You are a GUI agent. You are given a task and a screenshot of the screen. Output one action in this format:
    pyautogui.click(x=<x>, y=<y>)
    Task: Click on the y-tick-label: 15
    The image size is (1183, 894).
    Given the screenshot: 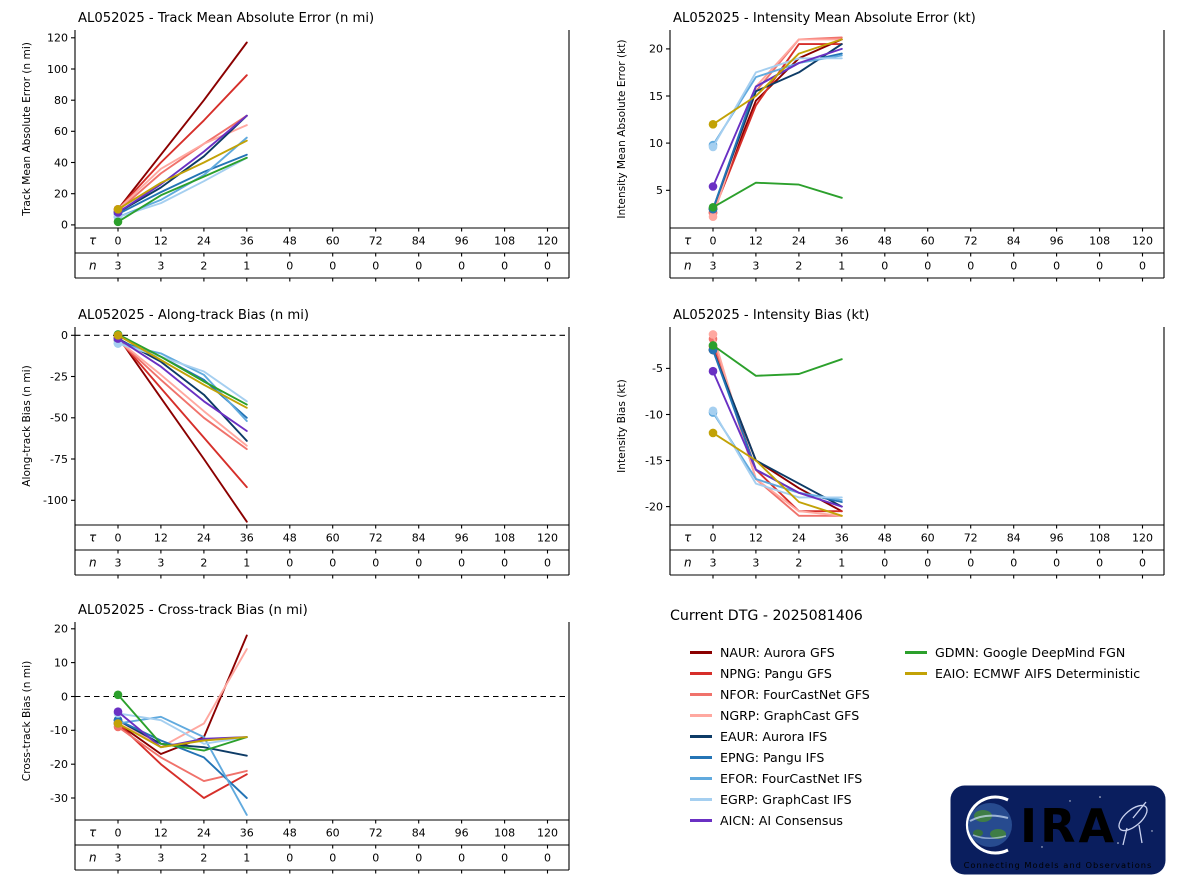 What is the action you would take?
    pyautogui.click(x=656, y=96)
    